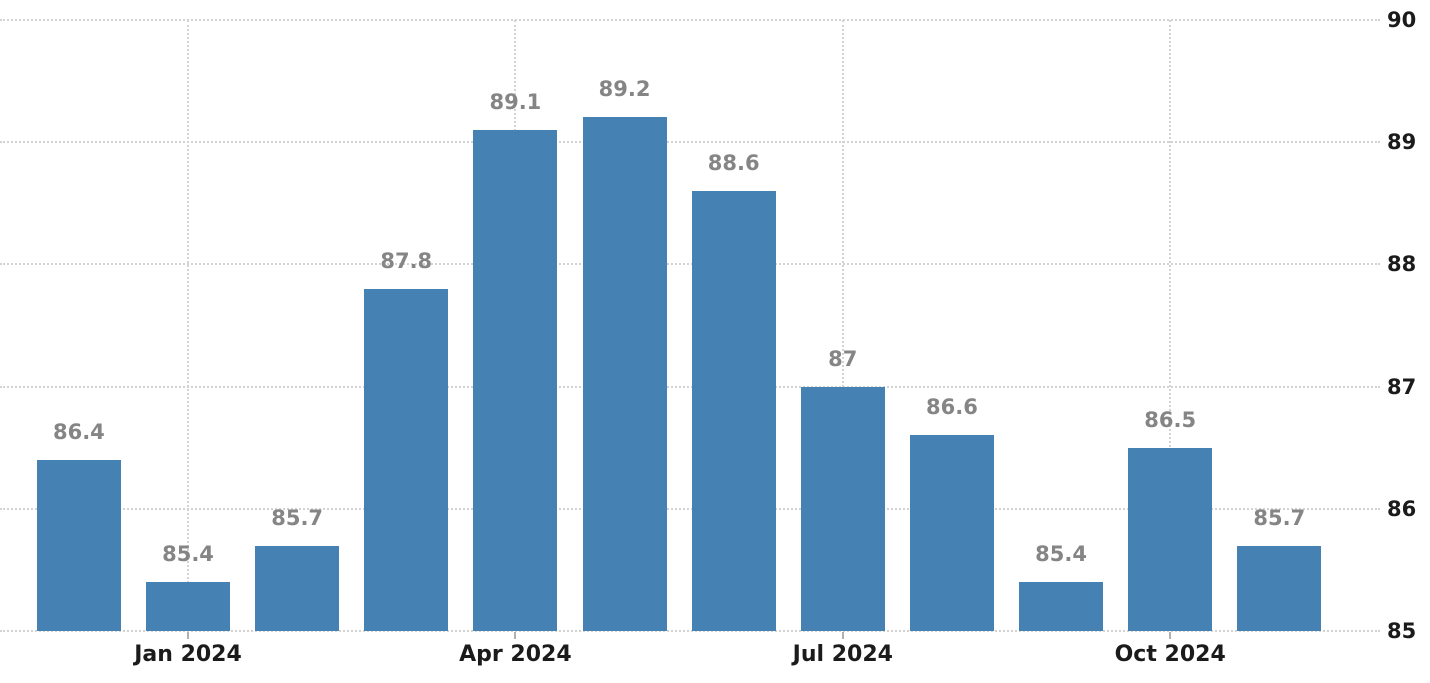  I want to click on bar-value-label: 87.8, so click(406, 260).